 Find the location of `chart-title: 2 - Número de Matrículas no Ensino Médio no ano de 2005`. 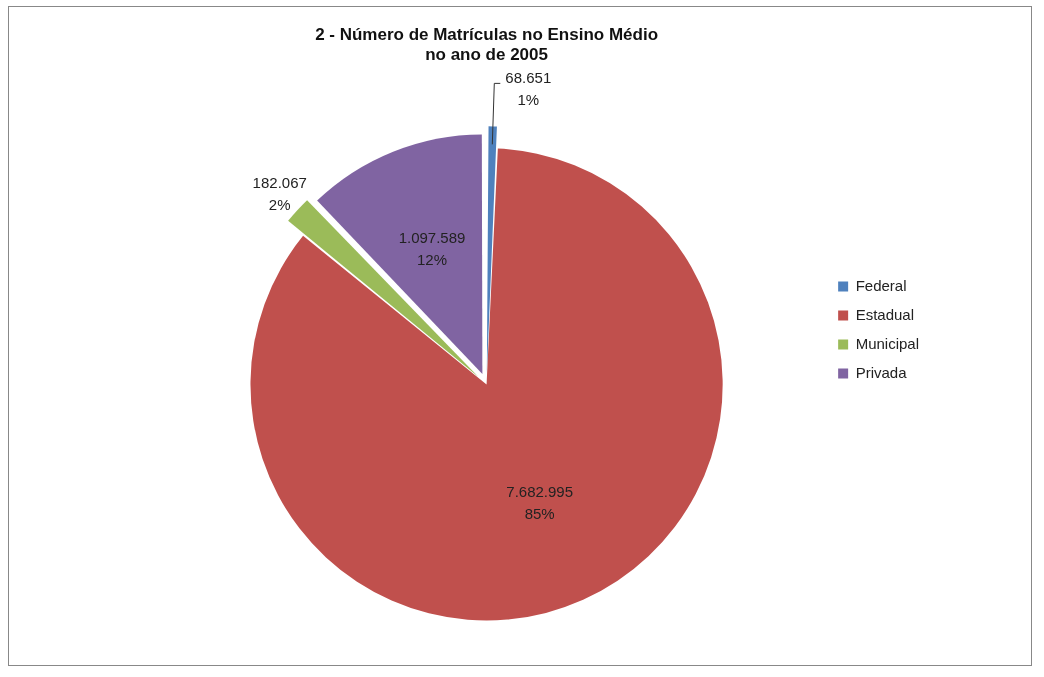

chart-title: 2 - Número de Matrículas no Ensino Médio no ano de 2005 is located at coordinates (487, 44).